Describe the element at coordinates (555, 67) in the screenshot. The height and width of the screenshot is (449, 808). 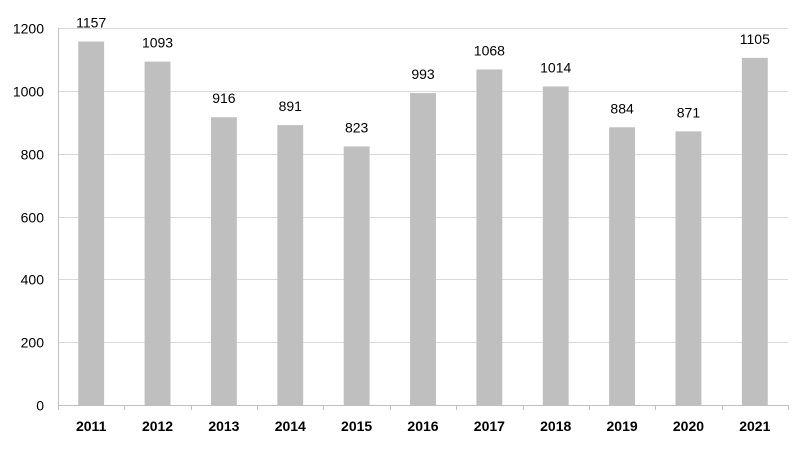
I see `data-label-2018: 1014` at that location.